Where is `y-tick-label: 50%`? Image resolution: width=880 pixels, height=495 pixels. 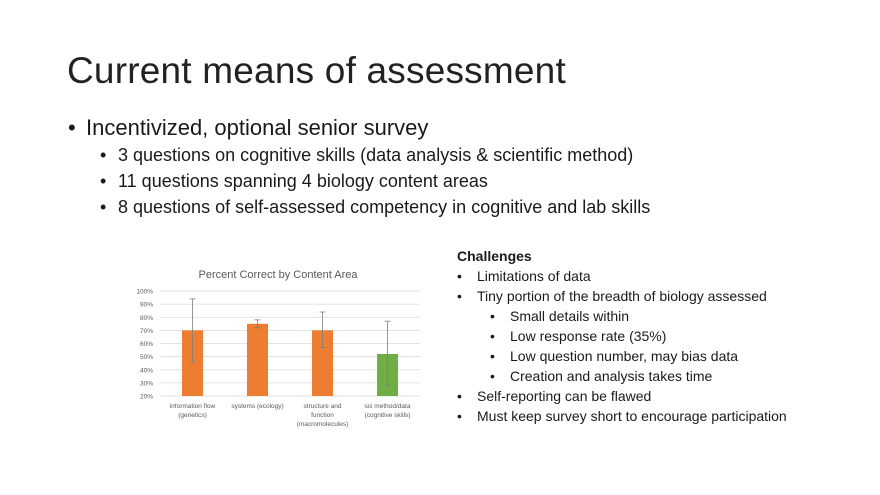
y-tick-label: 50% is located at coordinates (146, 357).